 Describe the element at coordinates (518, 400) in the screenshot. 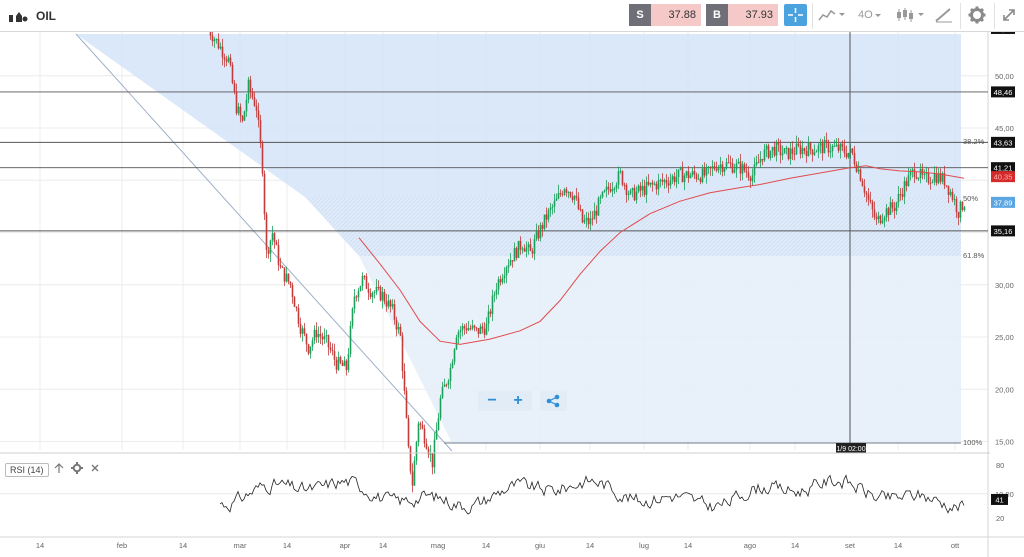

I see `zoom-in-button: +` at that location.